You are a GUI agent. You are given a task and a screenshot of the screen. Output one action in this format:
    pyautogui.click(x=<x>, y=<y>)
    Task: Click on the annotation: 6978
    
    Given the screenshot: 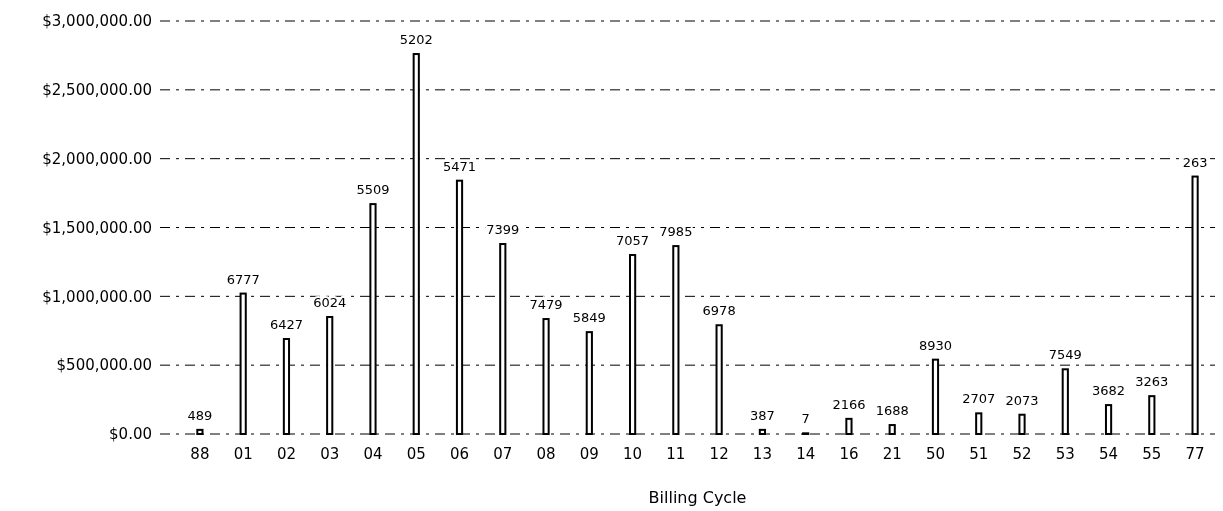 What is the action you would take?
    pyautogui.click(x=719, y=311)
    